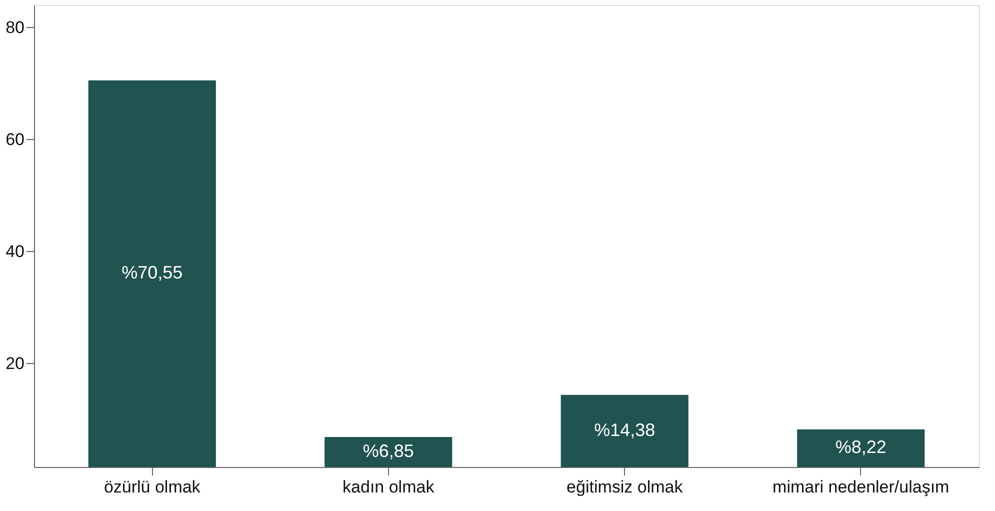  Describe the element at coordinates (388, 487) in the screenshot. I see `x-tick-label: kadın olmak` at that location.